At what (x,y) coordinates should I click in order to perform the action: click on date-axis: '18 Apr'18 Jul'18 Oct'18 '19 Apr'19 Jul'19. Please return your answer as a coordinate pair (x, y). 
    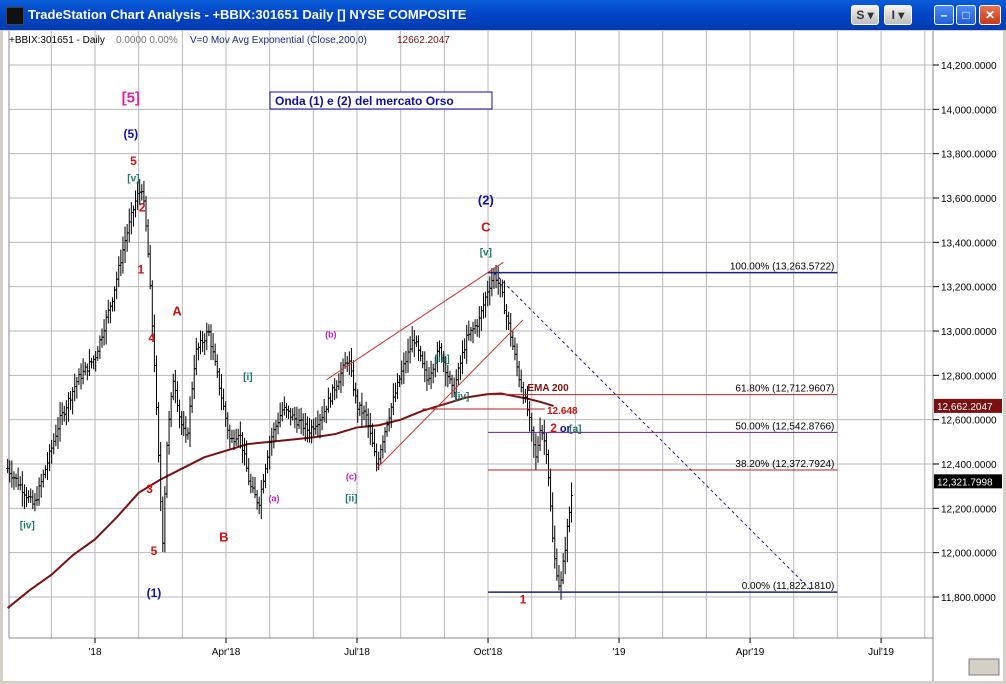
    Looking at the image, I should click on (491, 648).